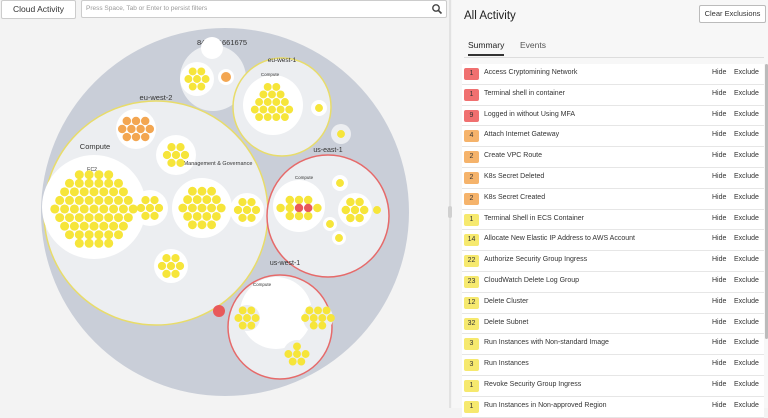 This screenshot has width=768, height=418. Describe the element at coordinates (532, 280) in the screenshot. I see `activity-name: CloudWatch Delete Log Group` at that location.